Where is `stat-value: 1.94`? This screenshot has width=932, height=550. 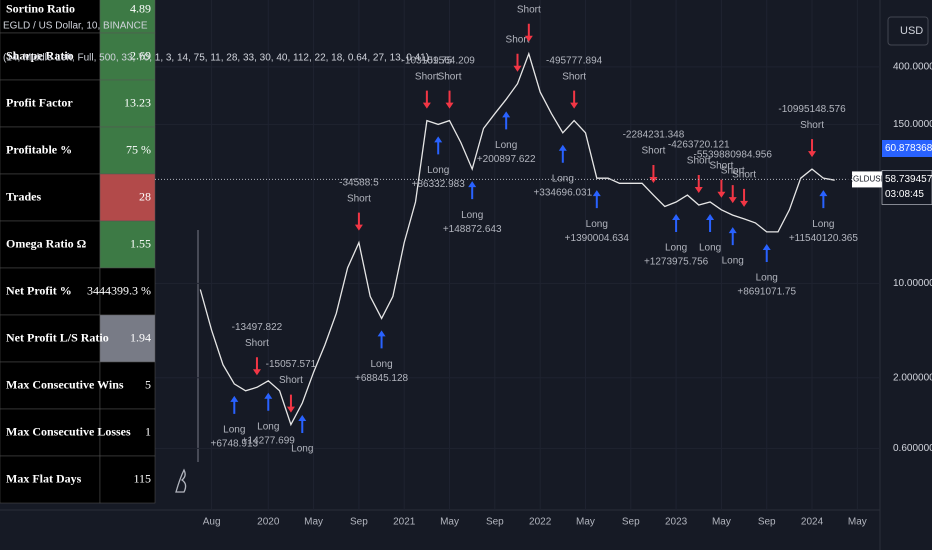 stat-value: 1.94 is located at coordinates (140, 337).